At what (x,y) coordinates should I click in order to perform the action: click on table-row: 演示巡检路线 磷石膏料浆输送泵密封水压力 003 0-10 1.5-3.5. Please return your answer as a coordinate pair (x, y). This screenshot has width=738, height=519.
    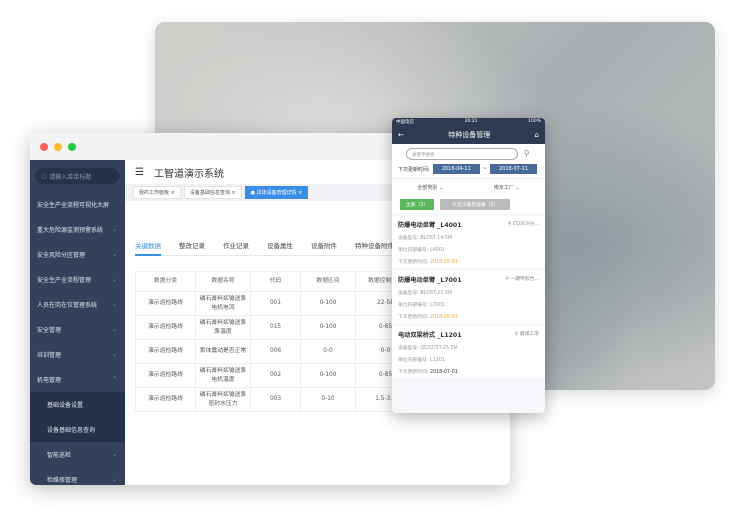
    Looking at the image, I should click on (275, 399).